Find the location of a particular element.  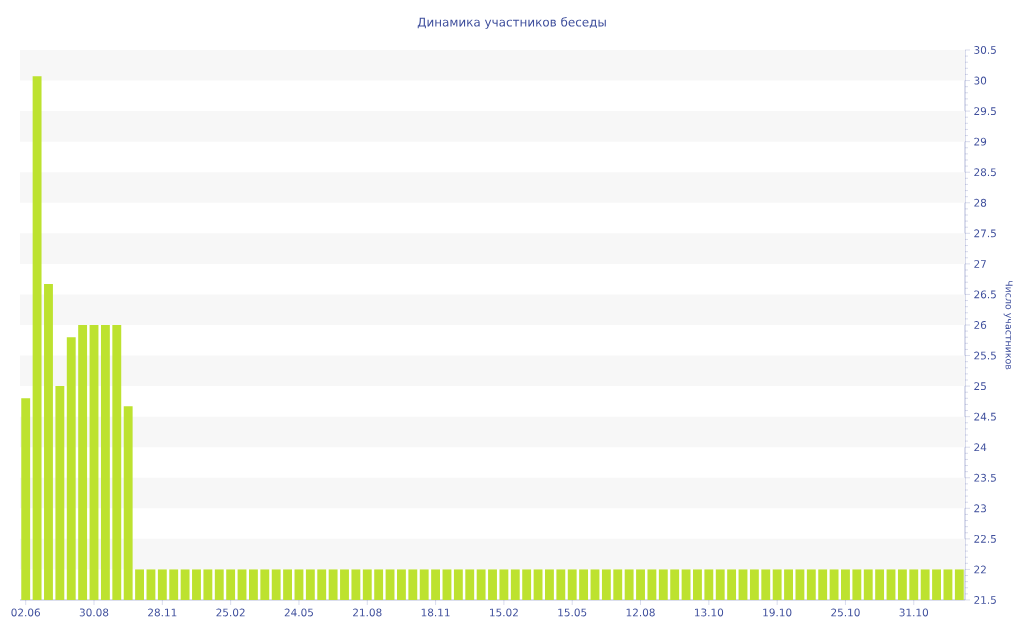

x-tick-label: 15.02 is located at coordinates (504, 612).